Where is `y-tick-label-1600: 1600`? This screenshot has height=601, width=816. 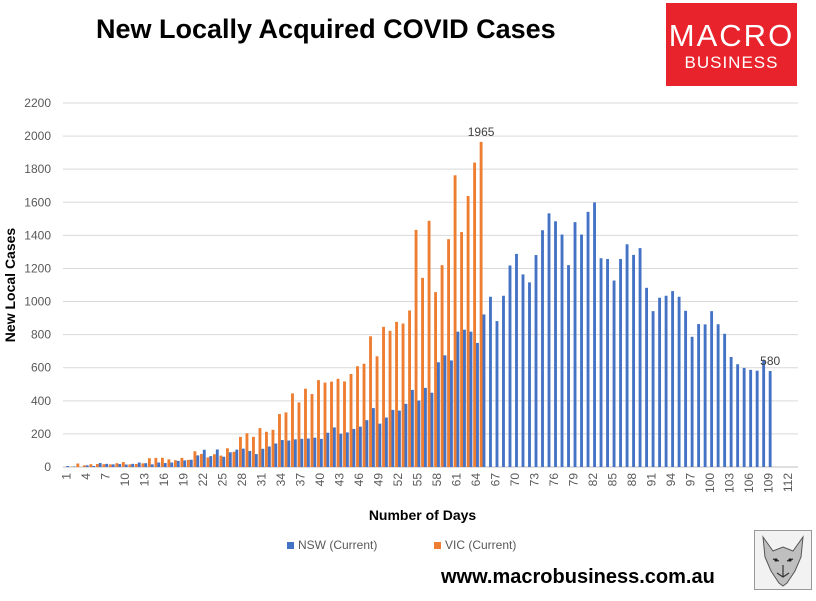 y-tick-label-1600: 1600 is located at coordinates (37, 202).